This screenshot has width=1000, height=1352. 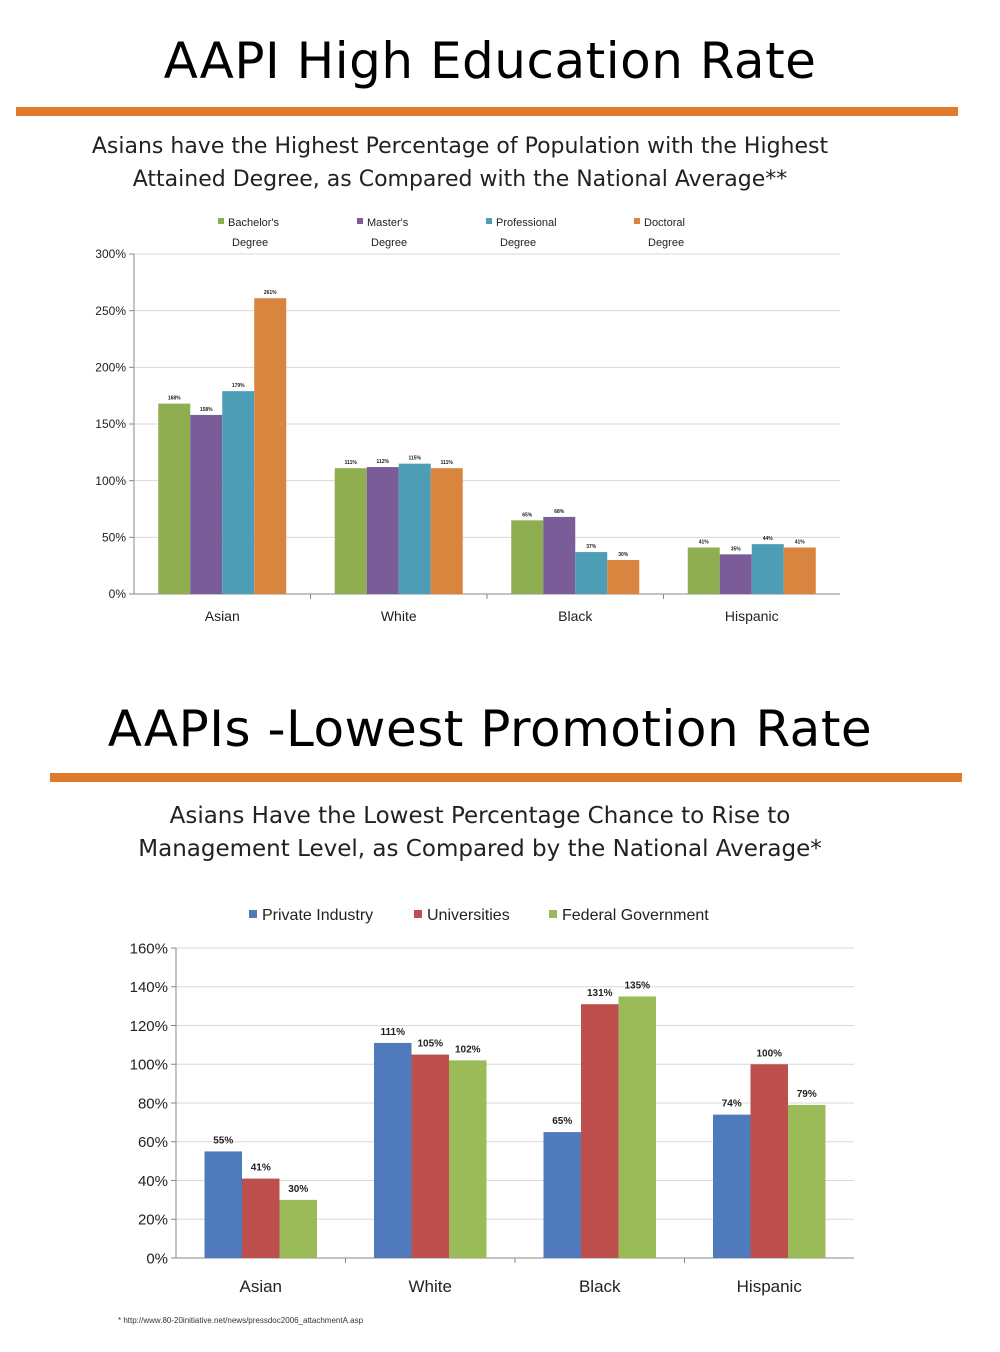 I want to click on y-tick-label: 200%, so click(x=110, y=368).